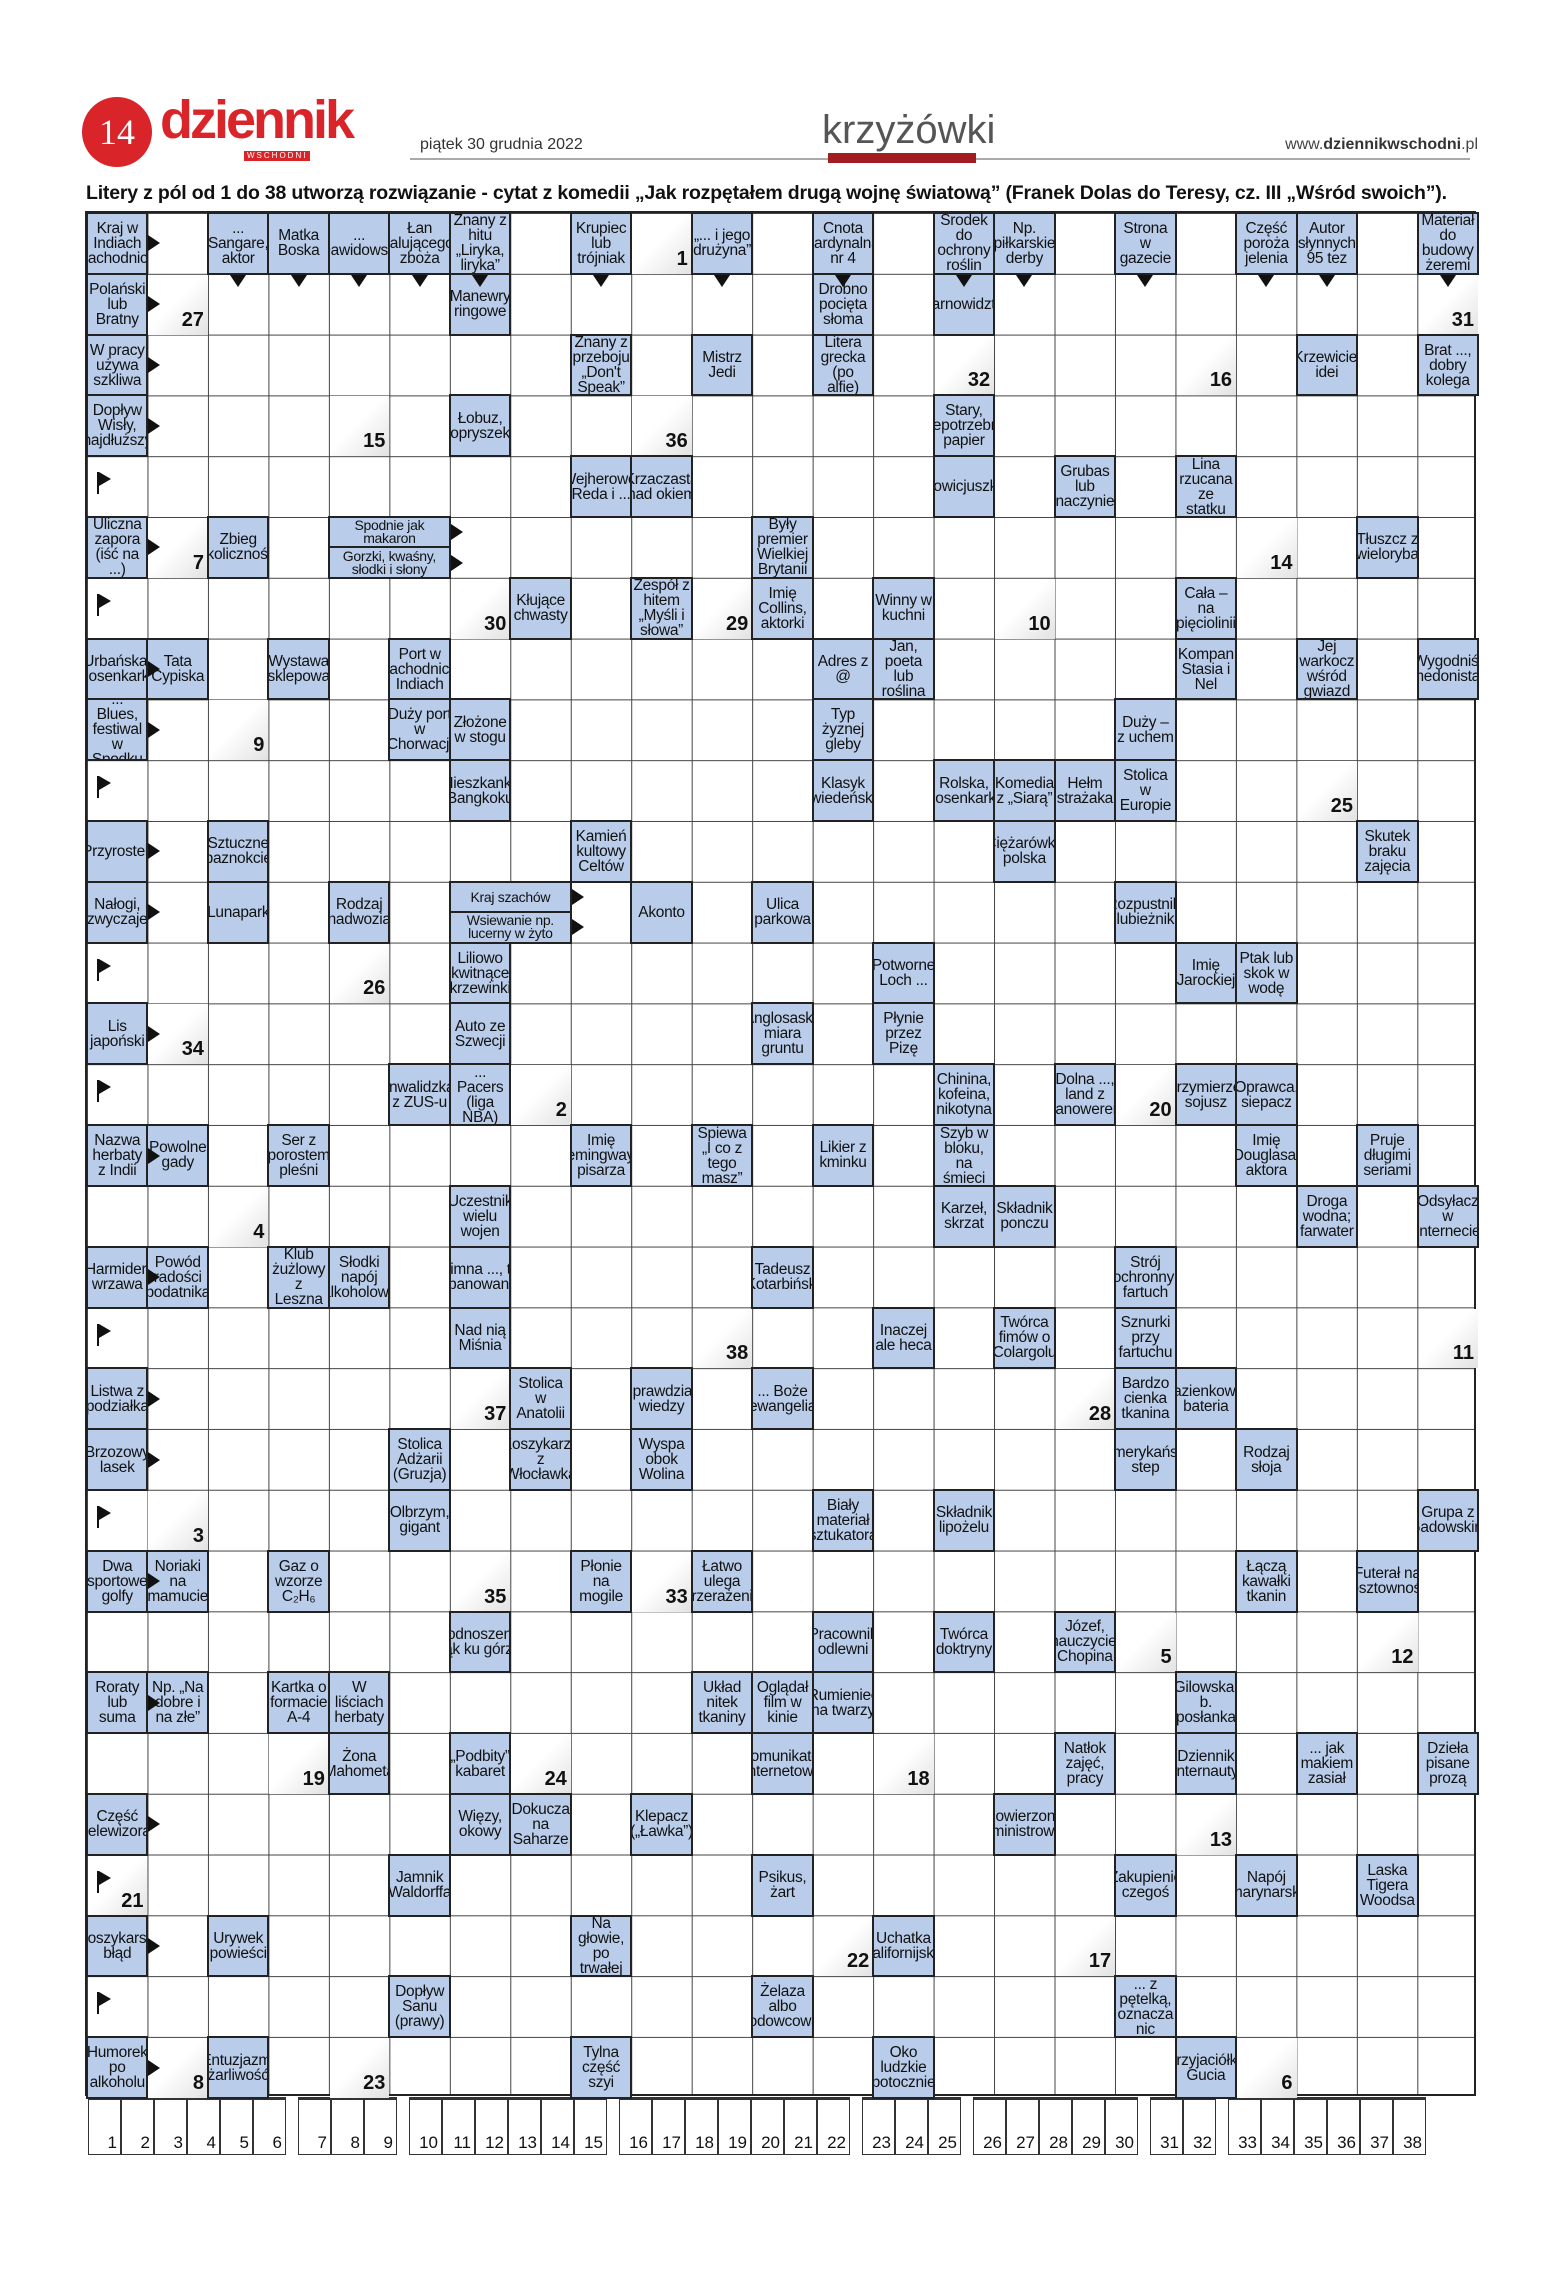 This screenshot has width=1558, height=2281. What do you see at coordinates (1085, 1399) in the screenshot?
I see `numbered-cell: 28` at bounding box center [1085, 1399].